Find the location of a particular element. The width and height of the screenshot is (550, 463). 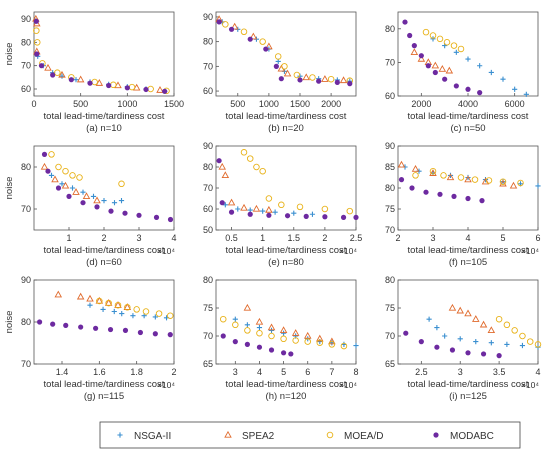

legend-box is located at coordinates (310, 435).